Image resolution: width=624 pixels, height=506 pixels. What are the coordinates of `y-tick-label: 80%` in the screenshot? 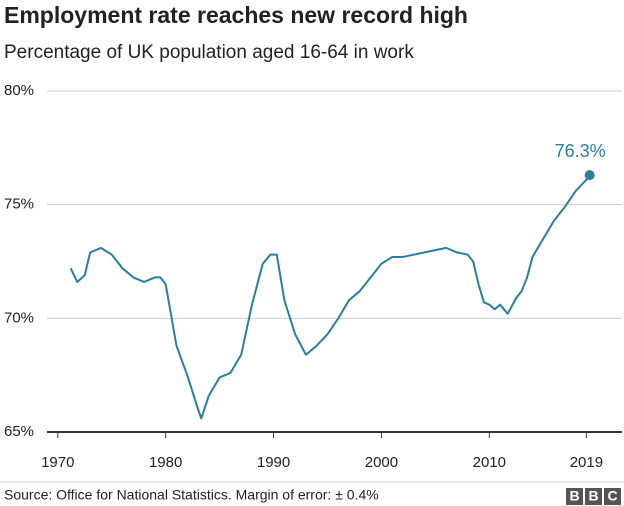 It's located at (19, 90).